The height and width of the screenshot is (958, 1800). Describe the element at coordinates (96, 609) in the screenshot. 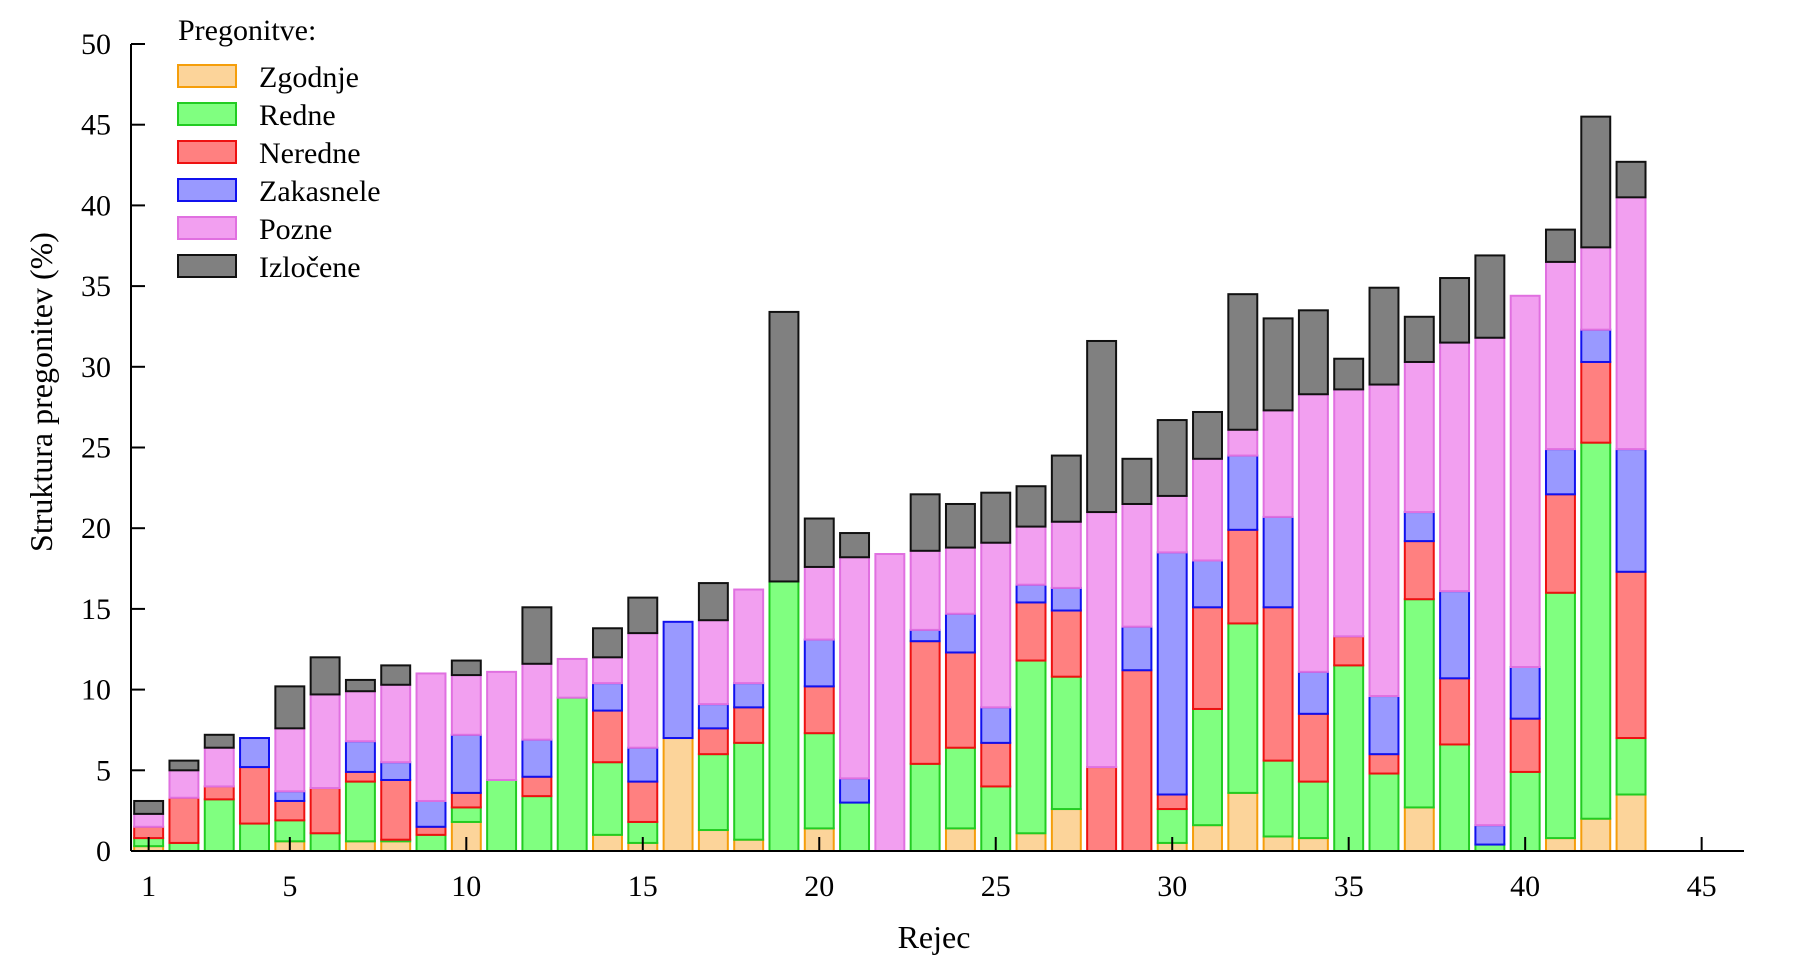

I see `y-tick-label-15: 15` at that location.